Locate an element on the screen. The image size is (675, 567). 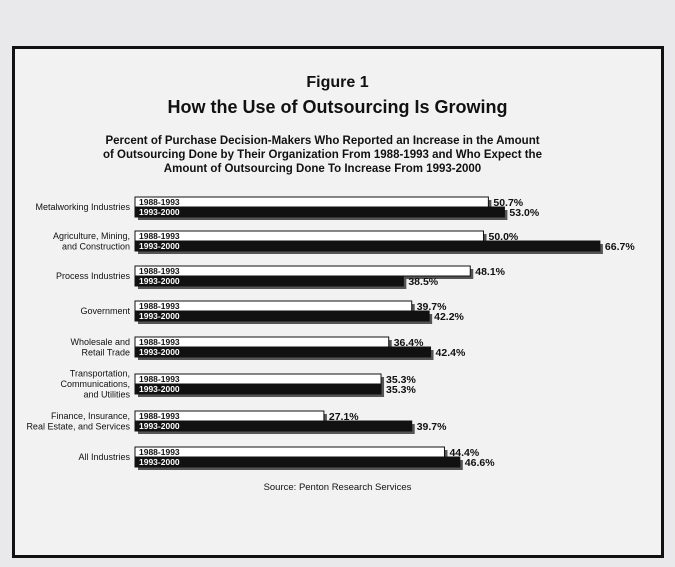
category-label: Wholesale and is located at coordinates (100, 342).